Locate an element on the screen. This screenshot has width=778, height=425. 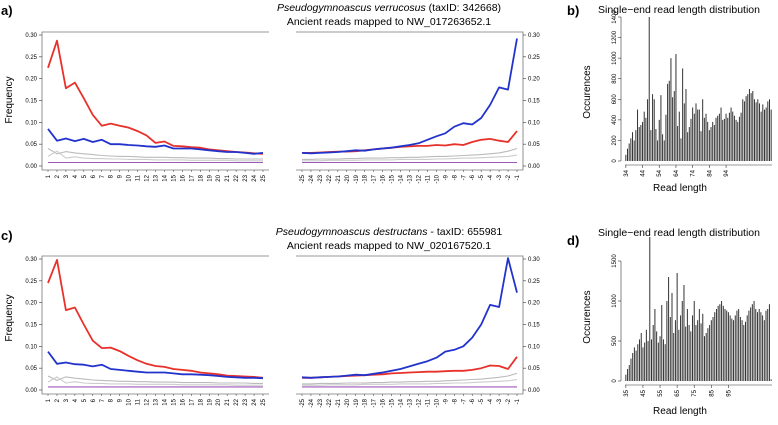
panel-c-xtick-left-label: 21 is located at coordinates (228, 401).